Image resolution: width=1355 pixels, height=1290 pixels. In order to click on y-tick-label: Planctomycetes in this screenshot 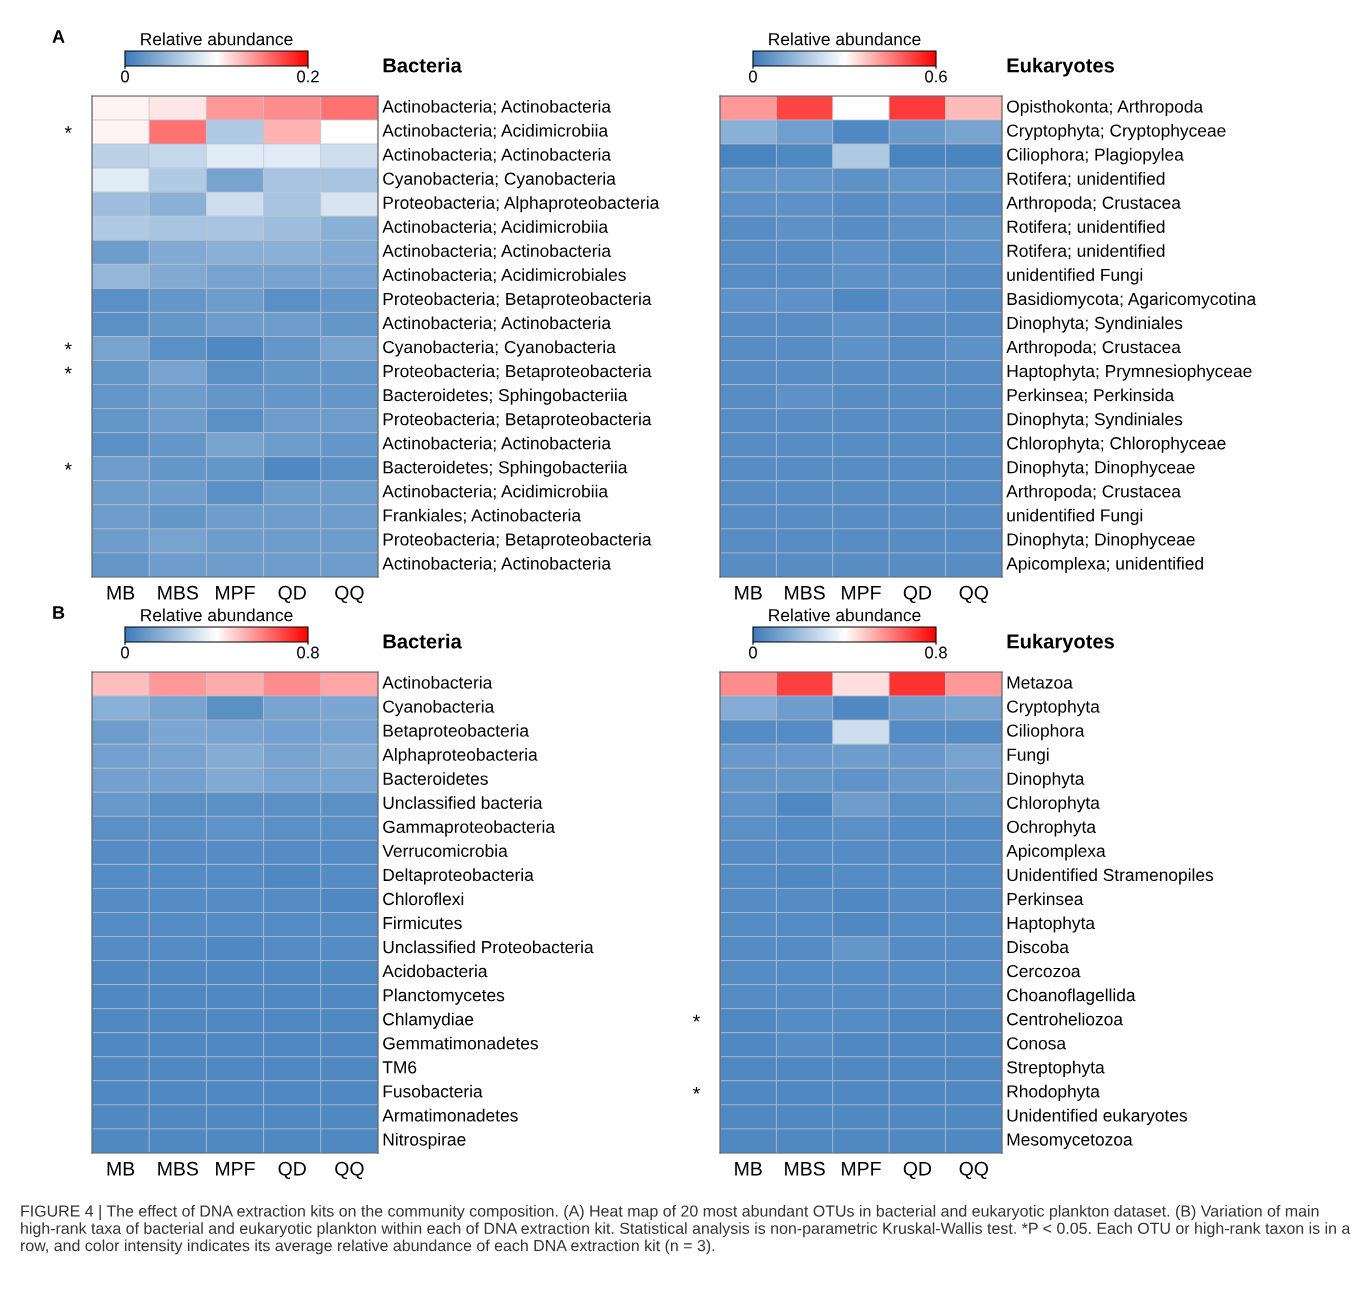, I will do `click(444, 996)`.